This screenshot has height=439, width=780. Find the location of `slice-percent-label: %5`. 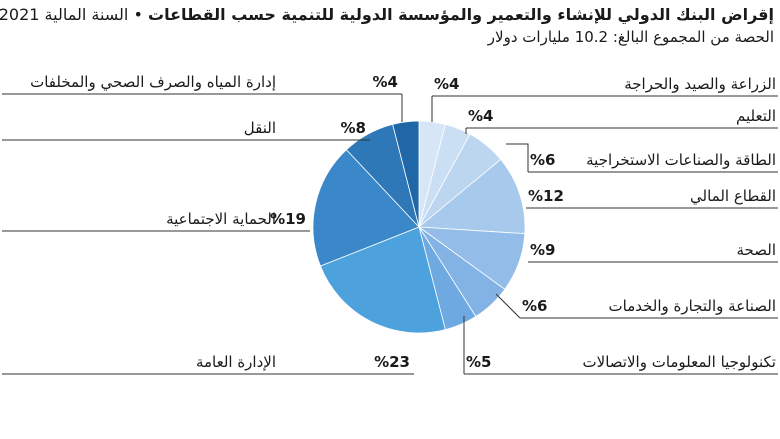

slice-percent-label: %5 is located at coordinates (478, 362).